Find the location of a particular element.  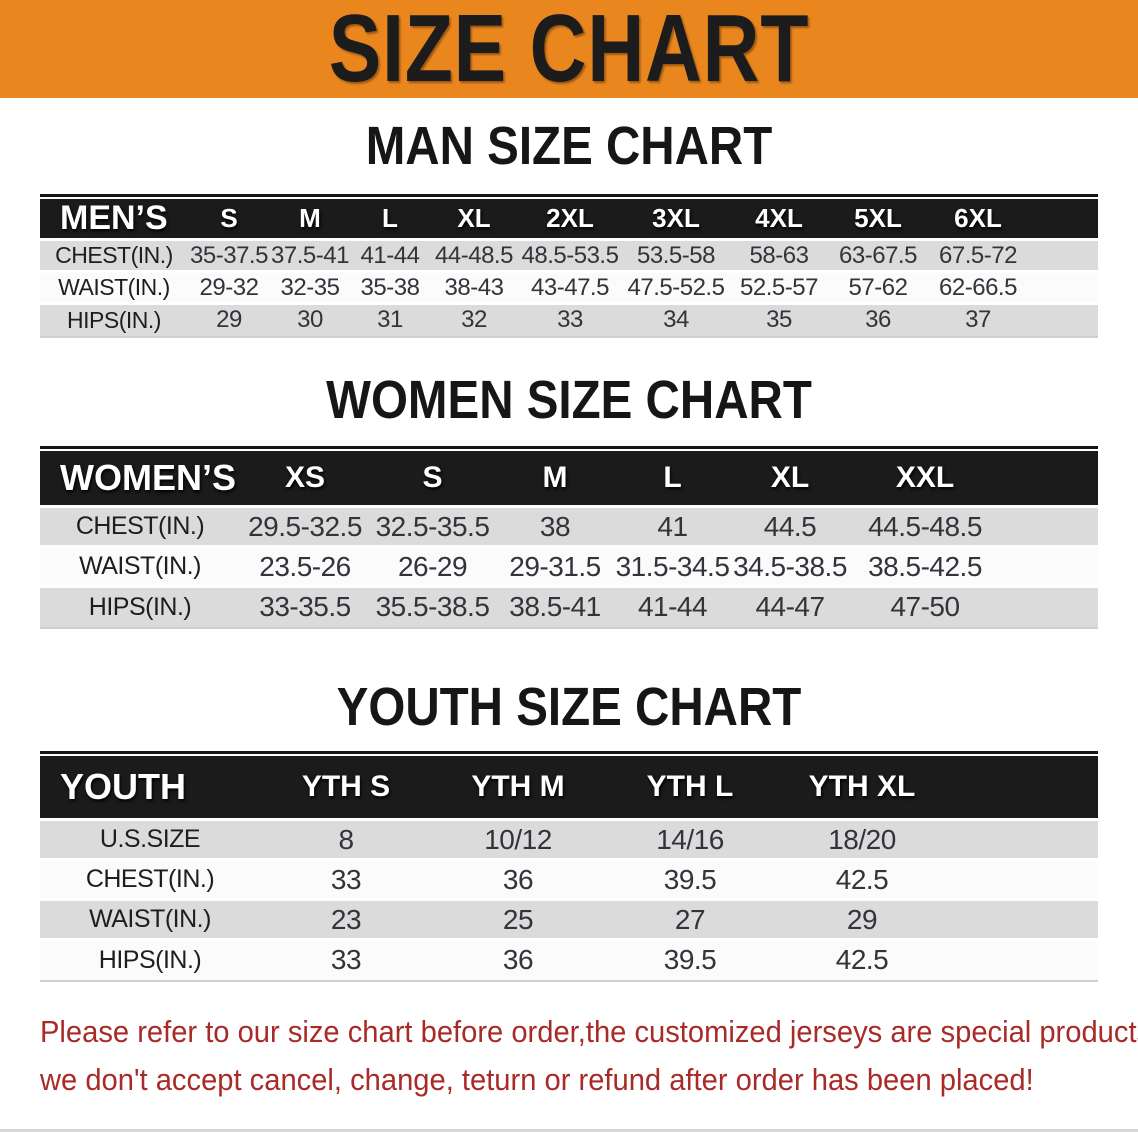

size-value-cell: 33-35.5 is located at coordinates (305, 607).